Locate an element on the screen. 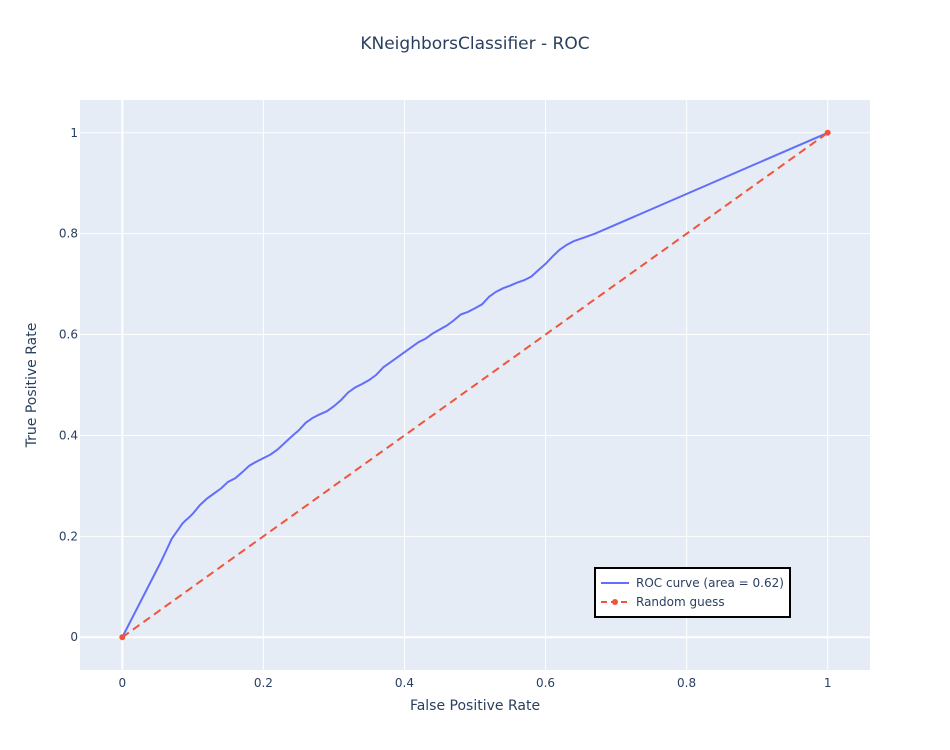 Image resolution: width=950 pixels, height=750 pixels. y-tick-label: 0.2 is located at coordinates (68, 536).